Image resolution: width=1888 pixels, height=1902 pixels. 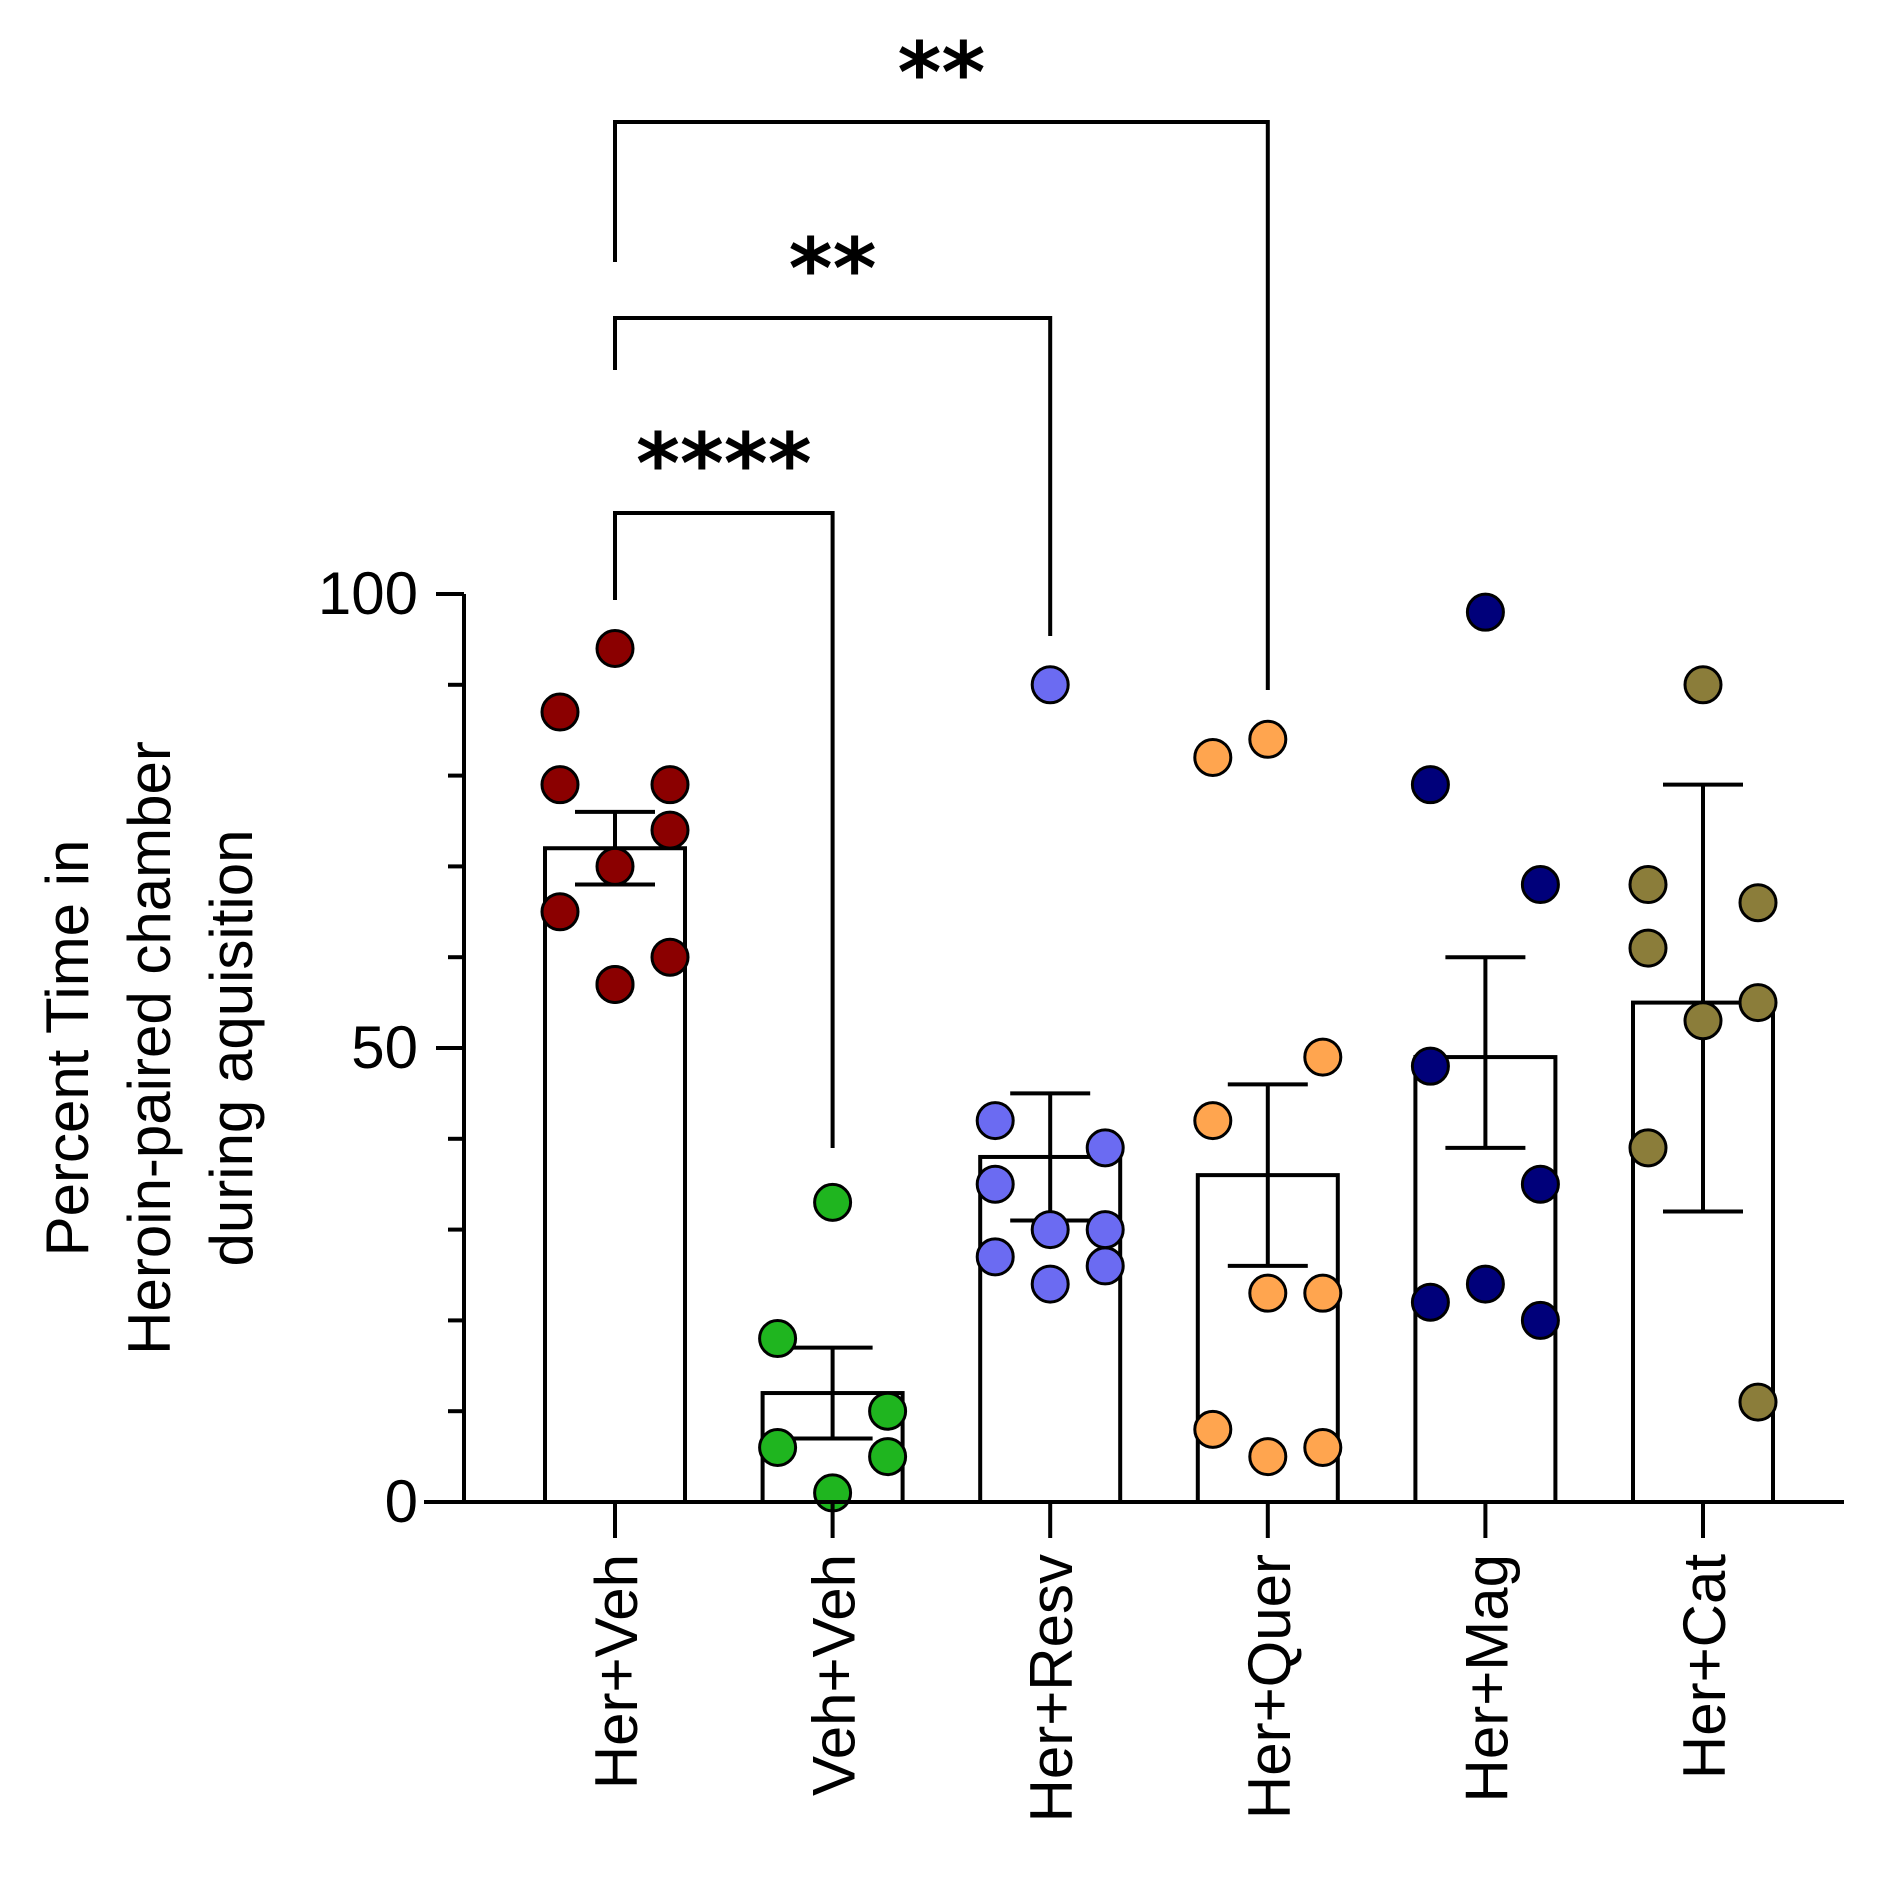 I want to click on y-ticks: 0 50 100, so click(x=391, y=1047).